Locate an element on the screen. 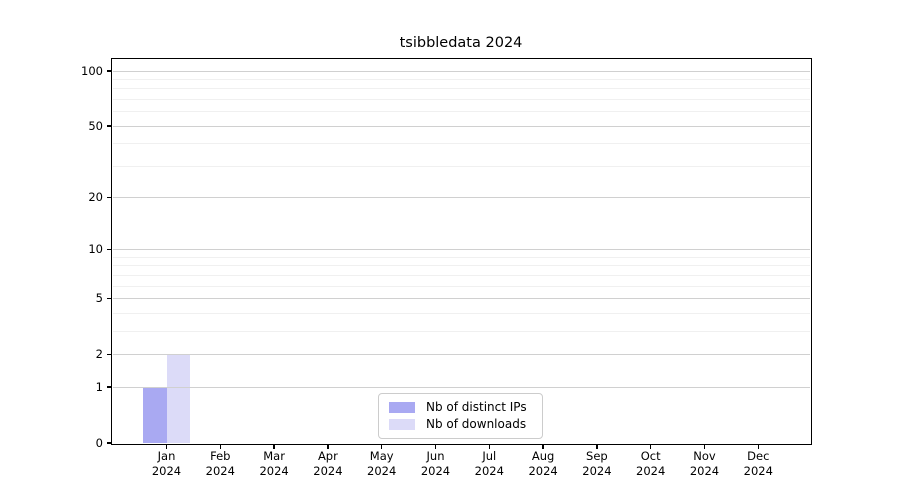 This screenshot has width=900, height=500. y-tick-label: 5 is located at coordinates (99, 298).